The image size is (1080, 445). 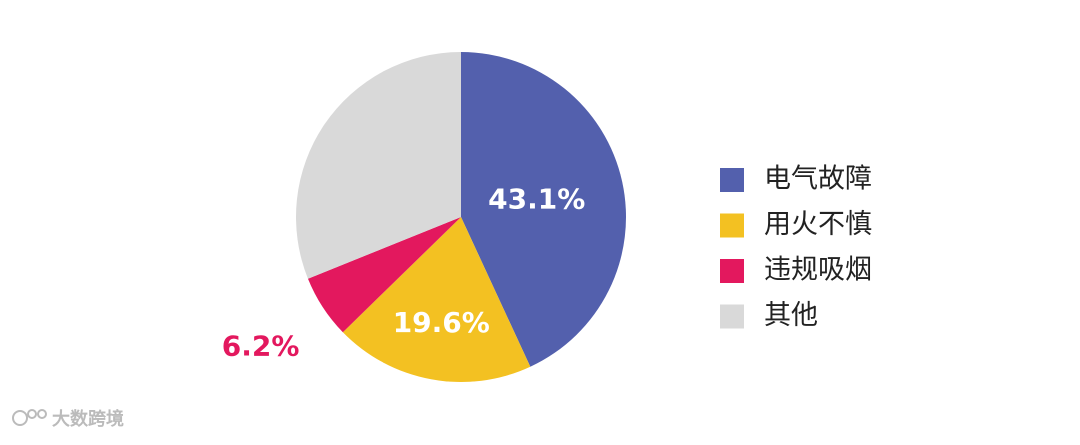 What do you see at coordinates (261, 346) in the screenshot?
I see `slice-label: 6.2%` at bounding box center [261, 346].